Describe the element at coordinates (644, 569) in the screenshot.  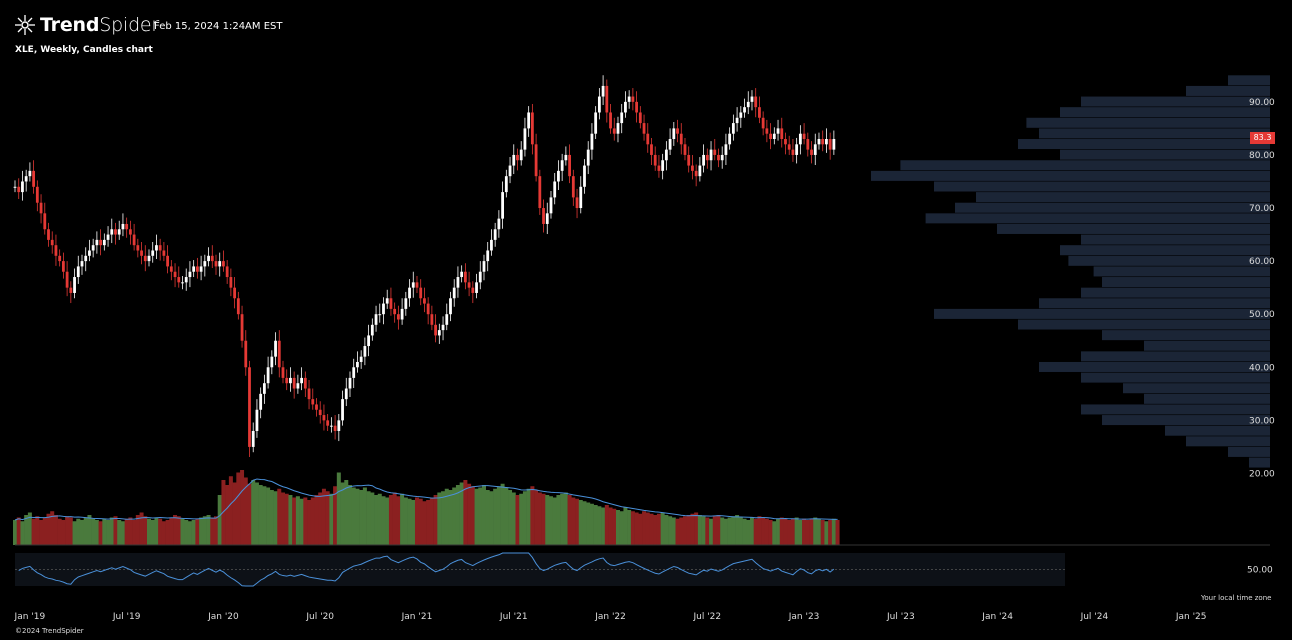
I see `rsi-panel: 50.00` at that location.